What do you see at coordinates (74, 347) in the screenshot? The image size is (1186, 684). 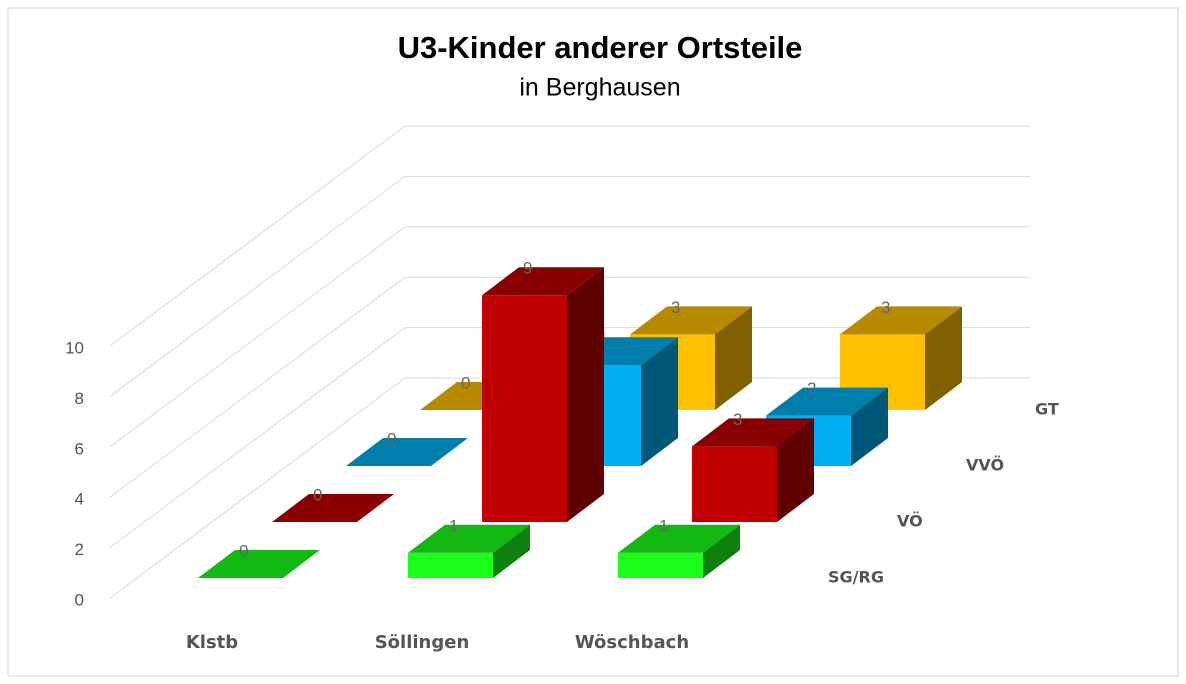 I see `y-tick-label: 10` at bounding box center [74, 347].